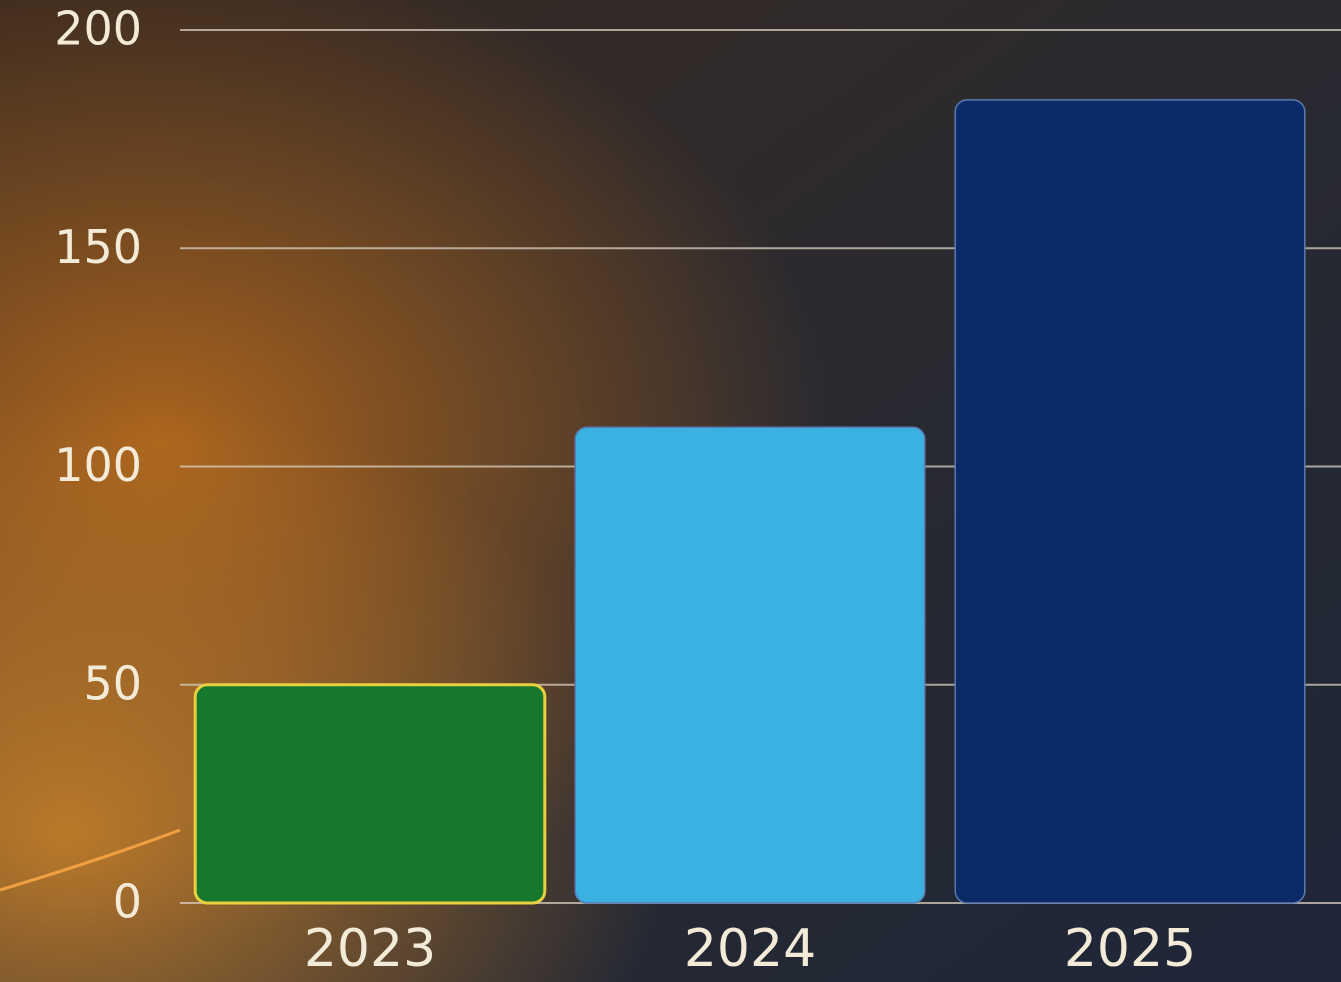 The height and width of the screenshot is (982, 1341). Describe the element at coordinates (1130, 949) in the screenshot. I see `x-tick-label: 2025` at that location.